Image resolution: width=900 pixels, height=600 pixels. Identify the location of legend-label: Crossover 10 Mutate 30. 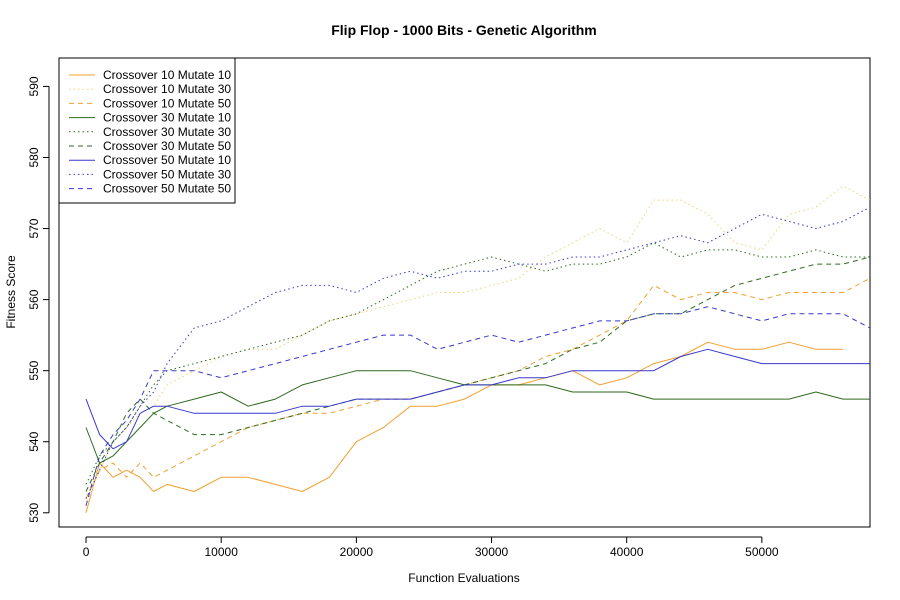
(167, 89).